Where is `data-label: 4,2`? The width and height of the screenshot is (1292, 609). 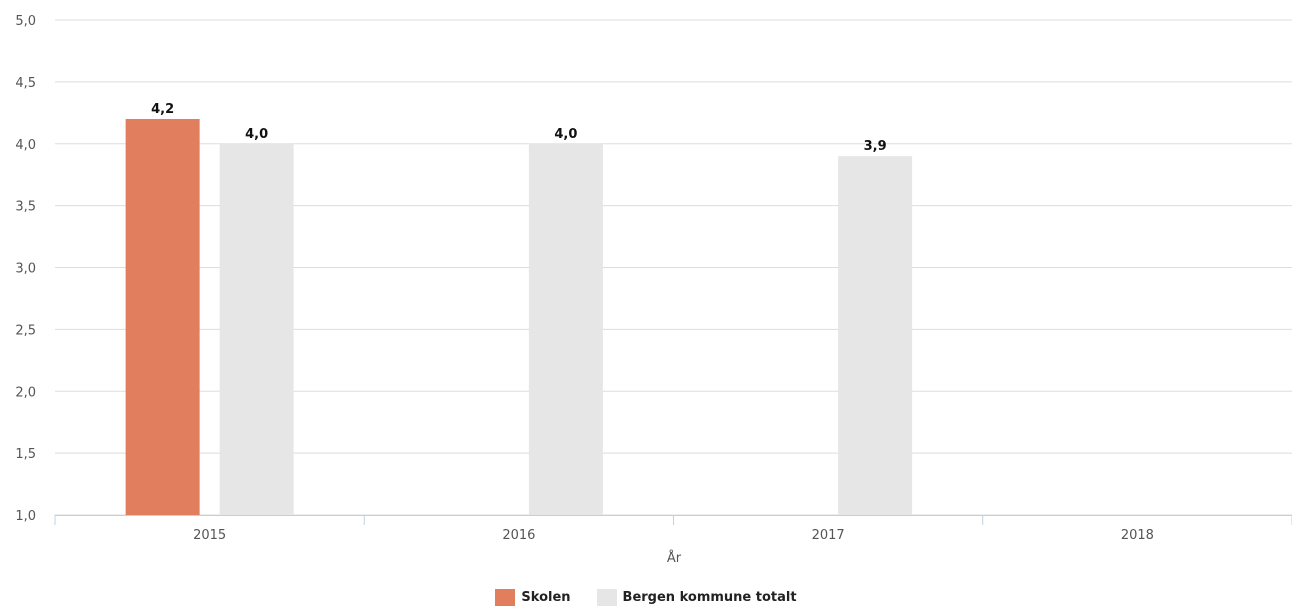
data-label: 4,2 is located at coordinates (162, 109).